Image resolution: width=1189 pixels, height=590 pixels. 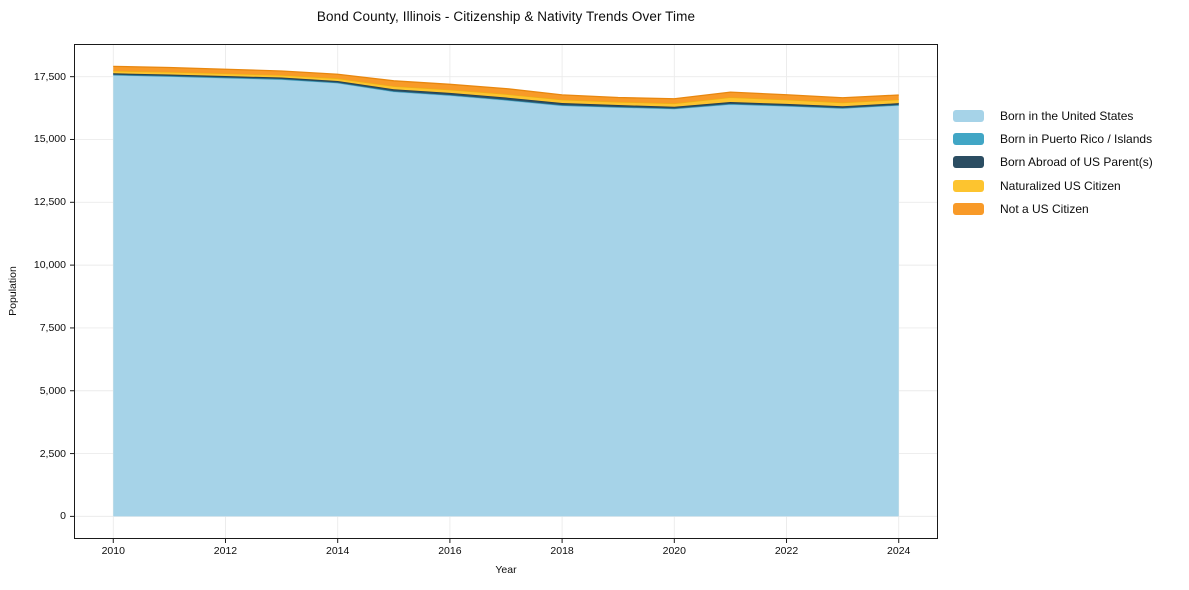 I want to click on y-tick-label: 12,500, so click(x=49, y=202).